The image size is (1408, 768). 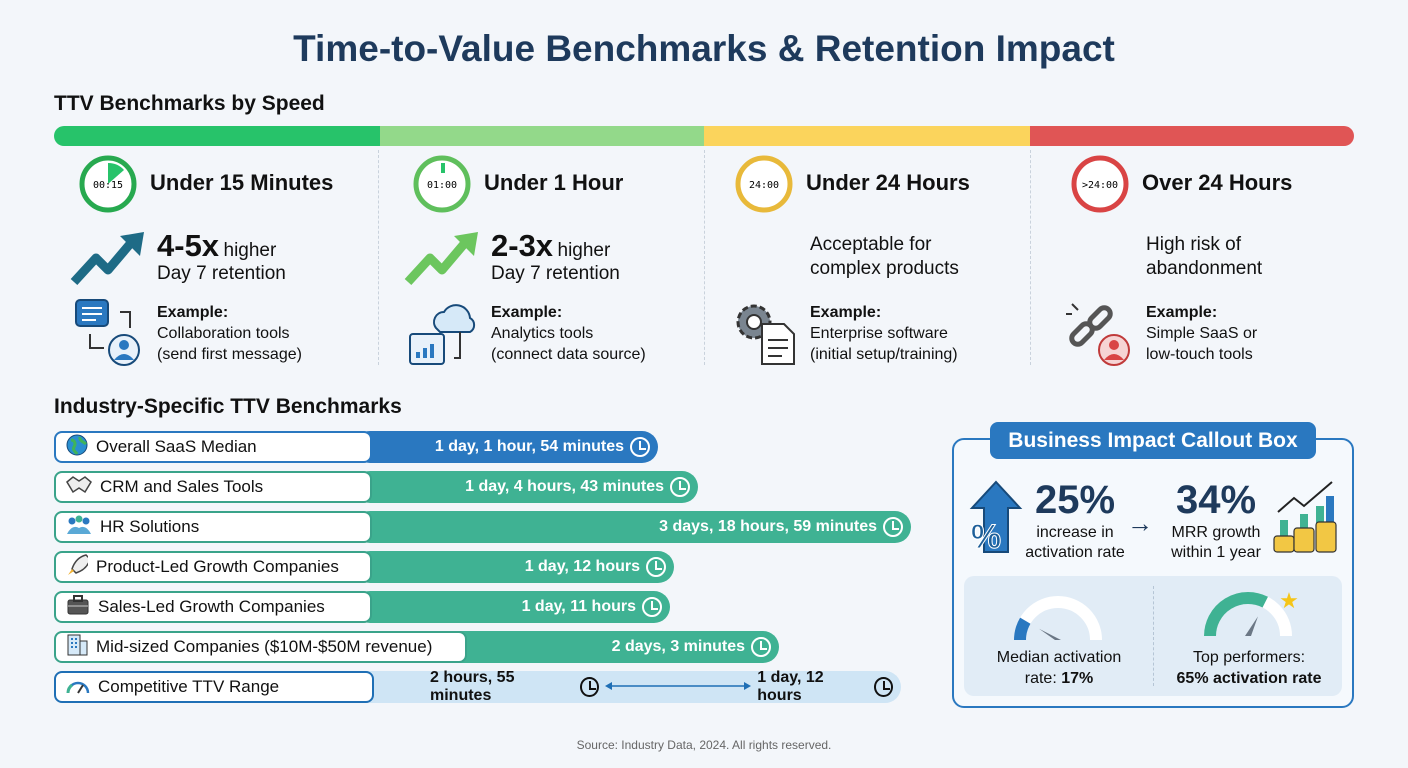 I want to click on range-min-value: 2 hours, 55 minutes, so click(x=472, y=686).